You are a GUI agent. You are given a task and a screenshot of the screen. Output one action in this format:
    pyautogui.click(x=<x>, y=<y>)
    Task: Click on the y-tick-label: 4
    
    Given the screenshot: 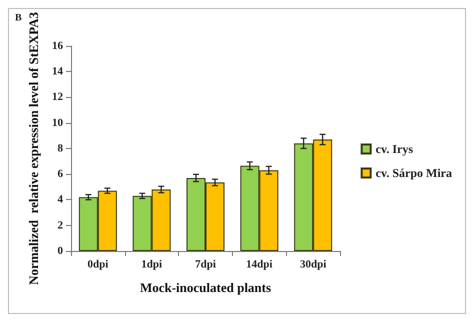 What is the action you would take?
    pyautogui.click(x=61, y=200)
    